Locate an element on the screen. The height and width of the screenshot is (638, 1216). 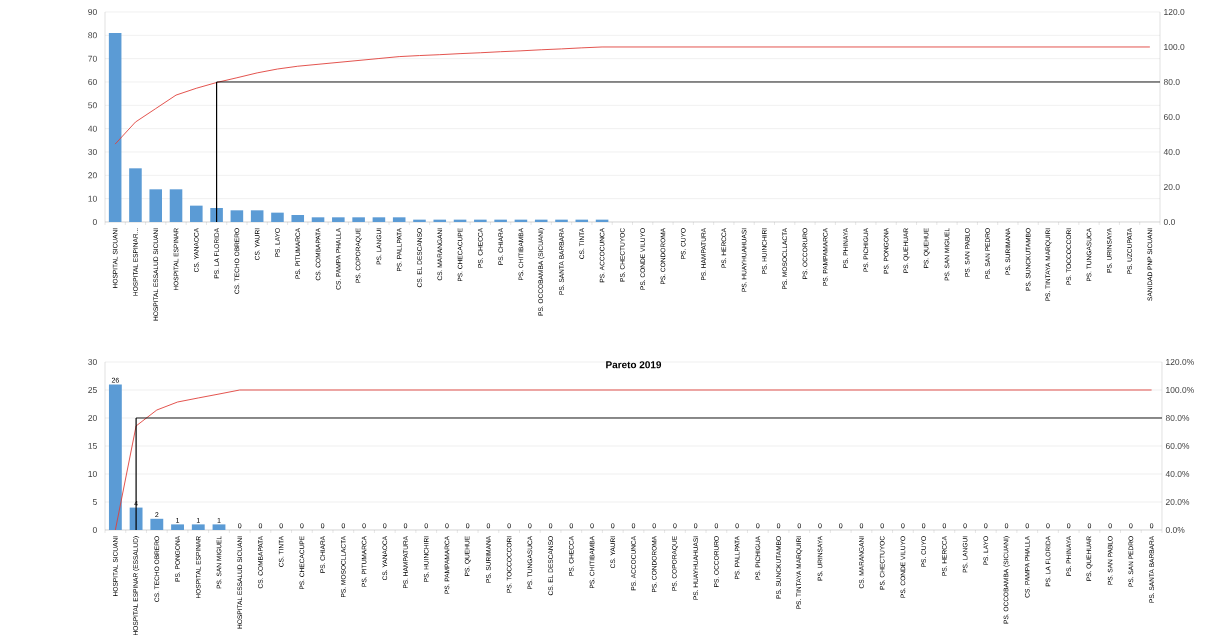
y2-tick-label: 60.0% is located at coordinates (1177, 445).